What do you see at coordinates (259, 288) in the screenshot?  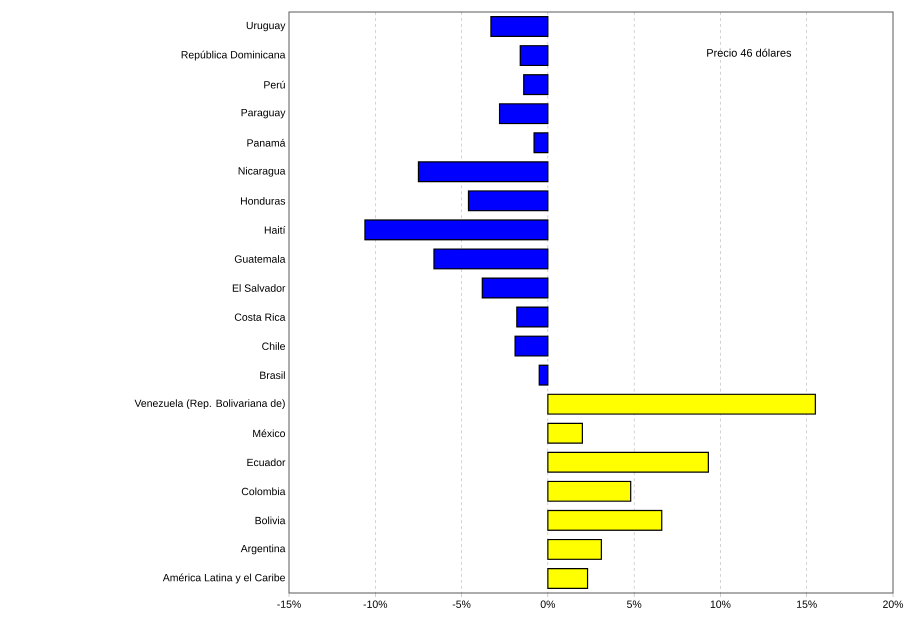 I see `y-tick-label: El Salvador` at bounding box center [259, 288].